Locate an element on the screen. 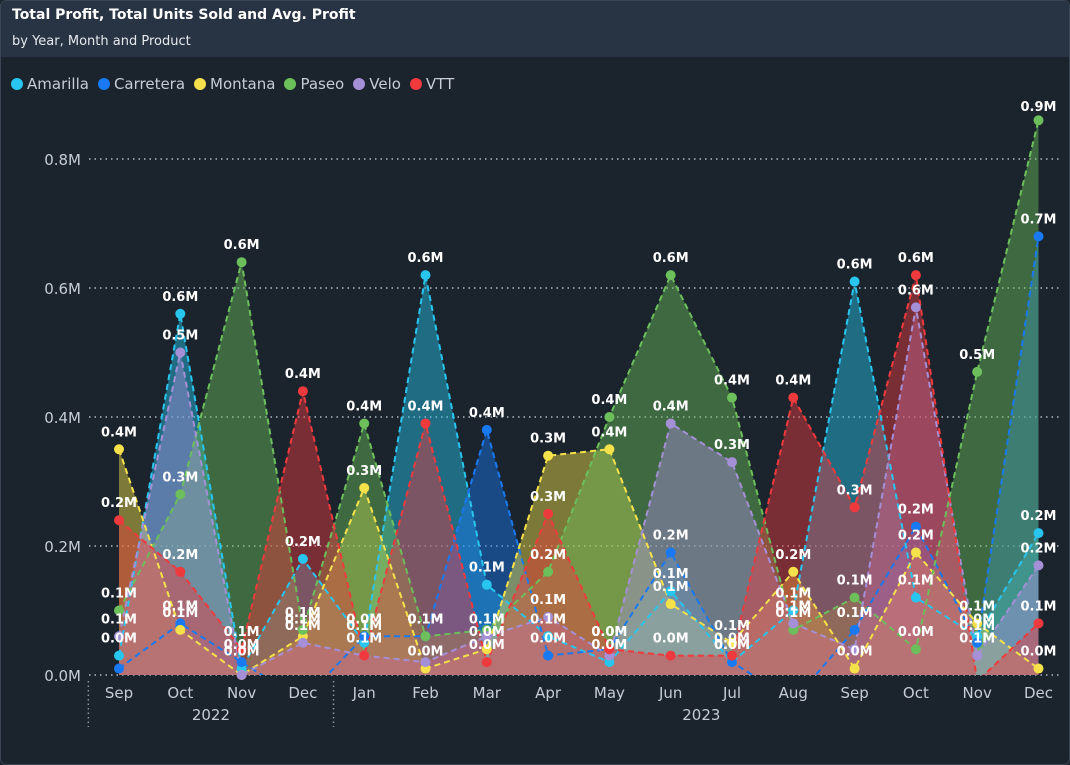 This screenshot has width=1070, height=765. legend-item-velo: Velo is located at coordinates (377, 84).